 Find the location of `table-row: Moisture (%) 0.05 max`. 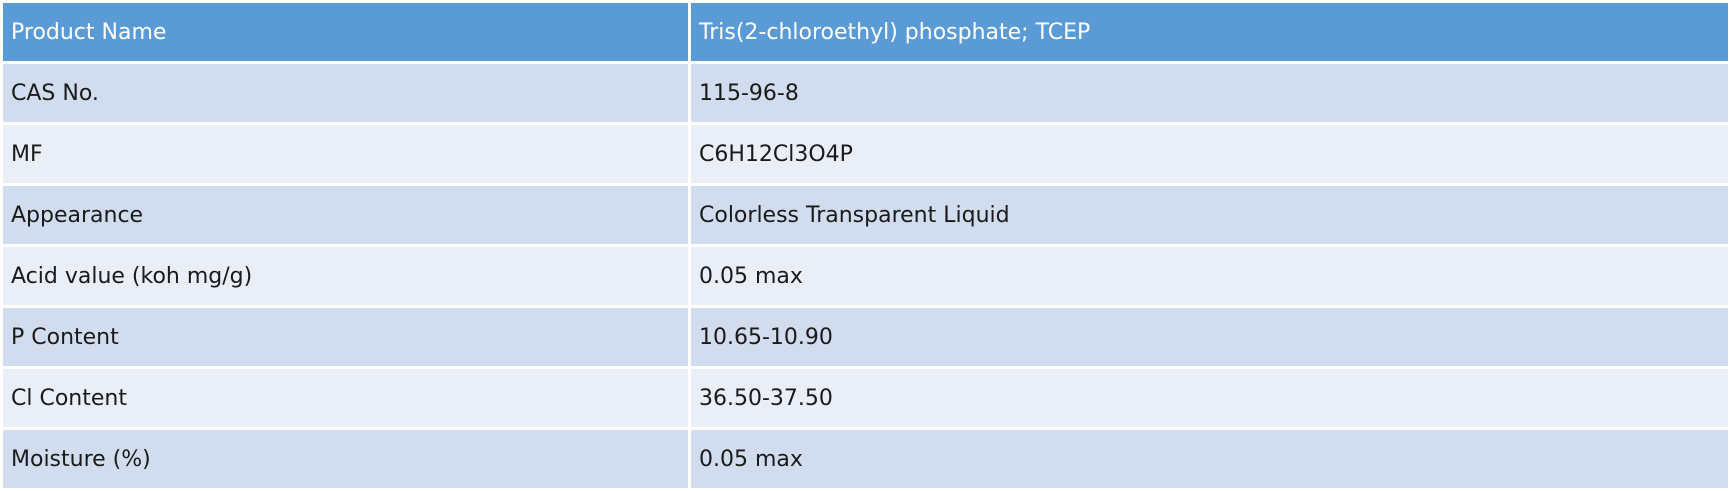

table-row: Moisture (%) 0.05 max is located at coordinates (865, 459).